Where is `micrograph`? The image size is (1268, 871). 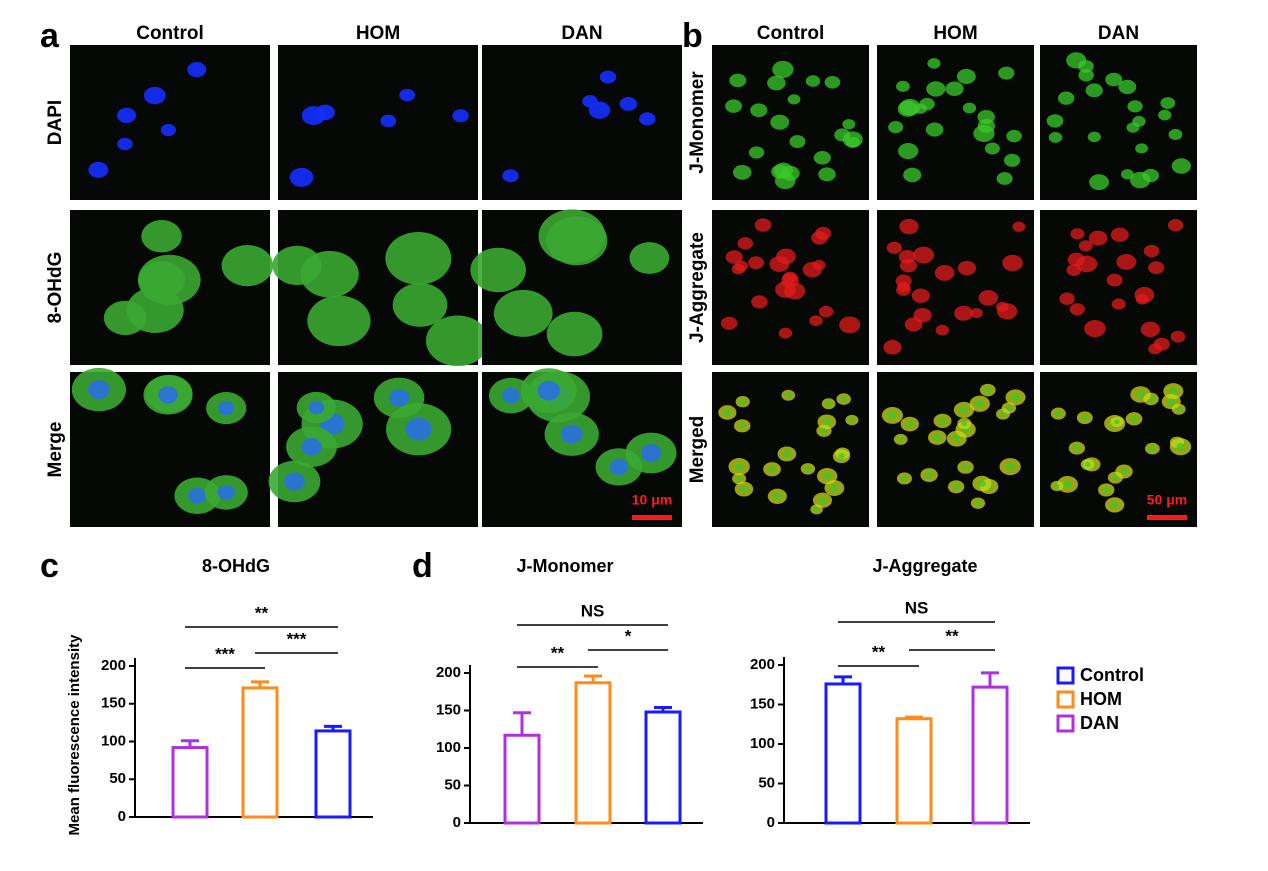
micrograph is located at coordinates (1118, 122).